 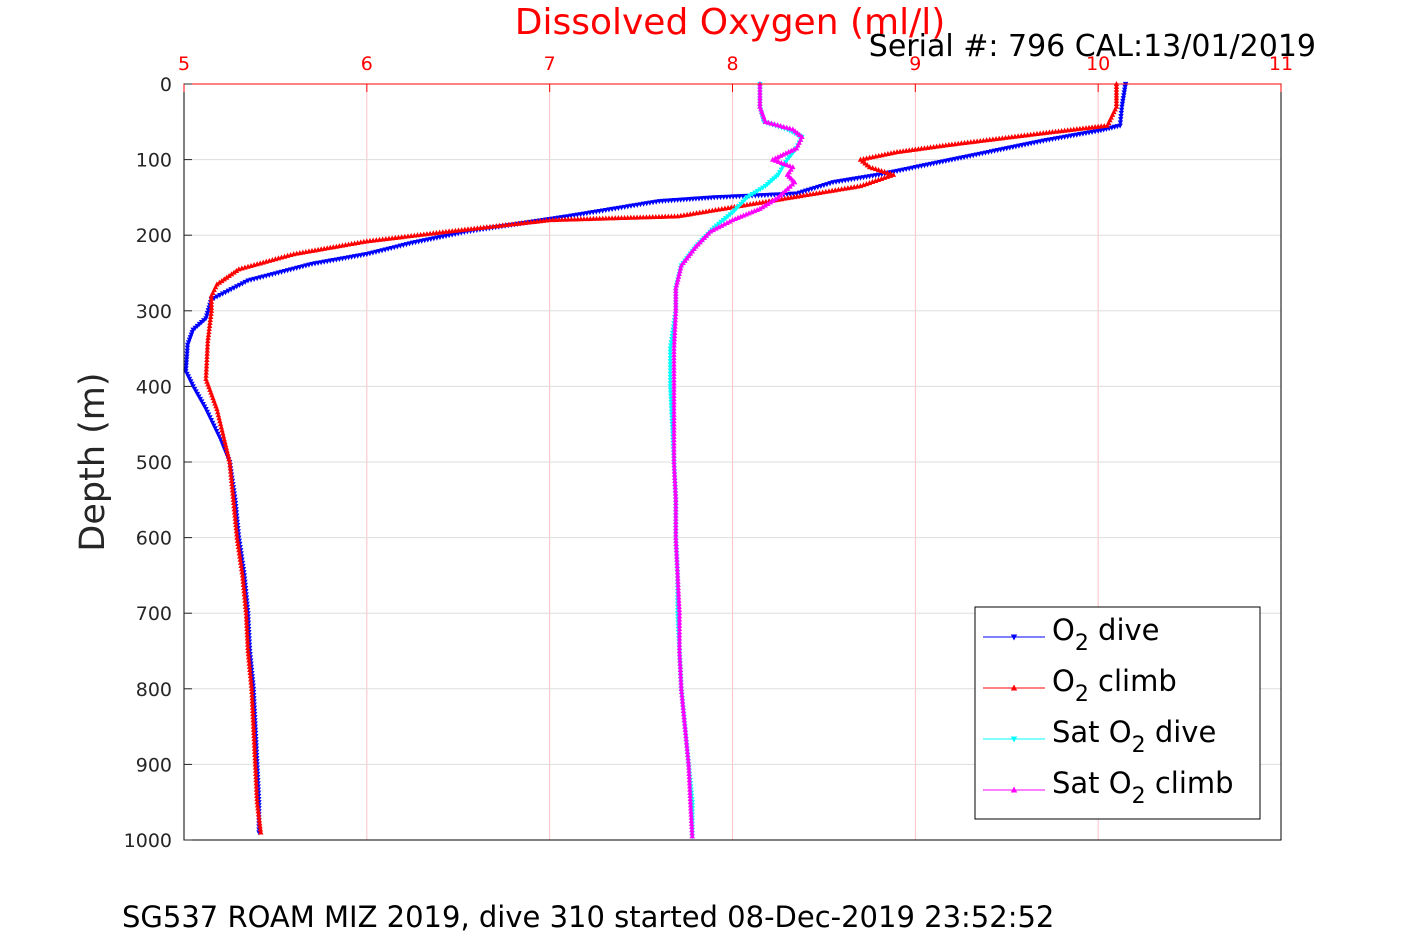 I want to click on x-tick-label: 6, so click(x=367, y=64).